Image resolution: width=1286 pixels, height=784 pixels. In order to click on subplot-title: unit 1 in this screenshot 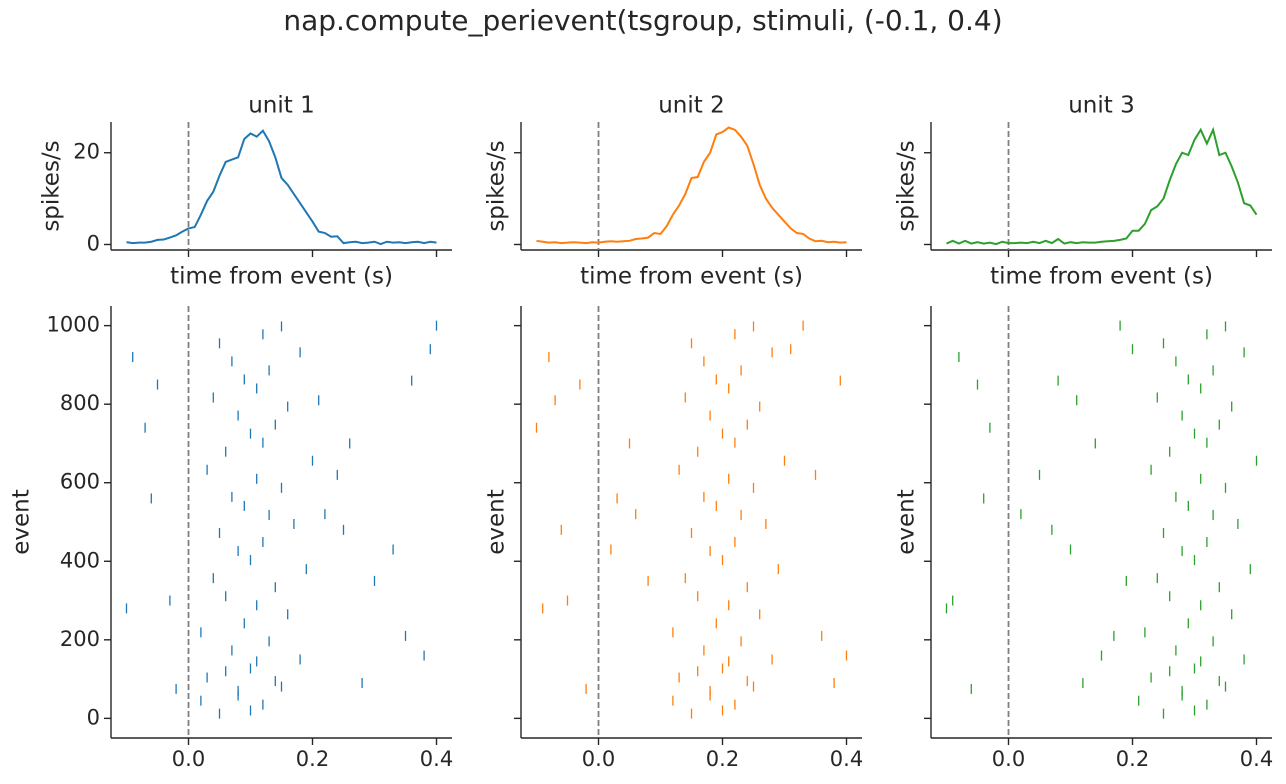, I will do `click(281, 106)`.